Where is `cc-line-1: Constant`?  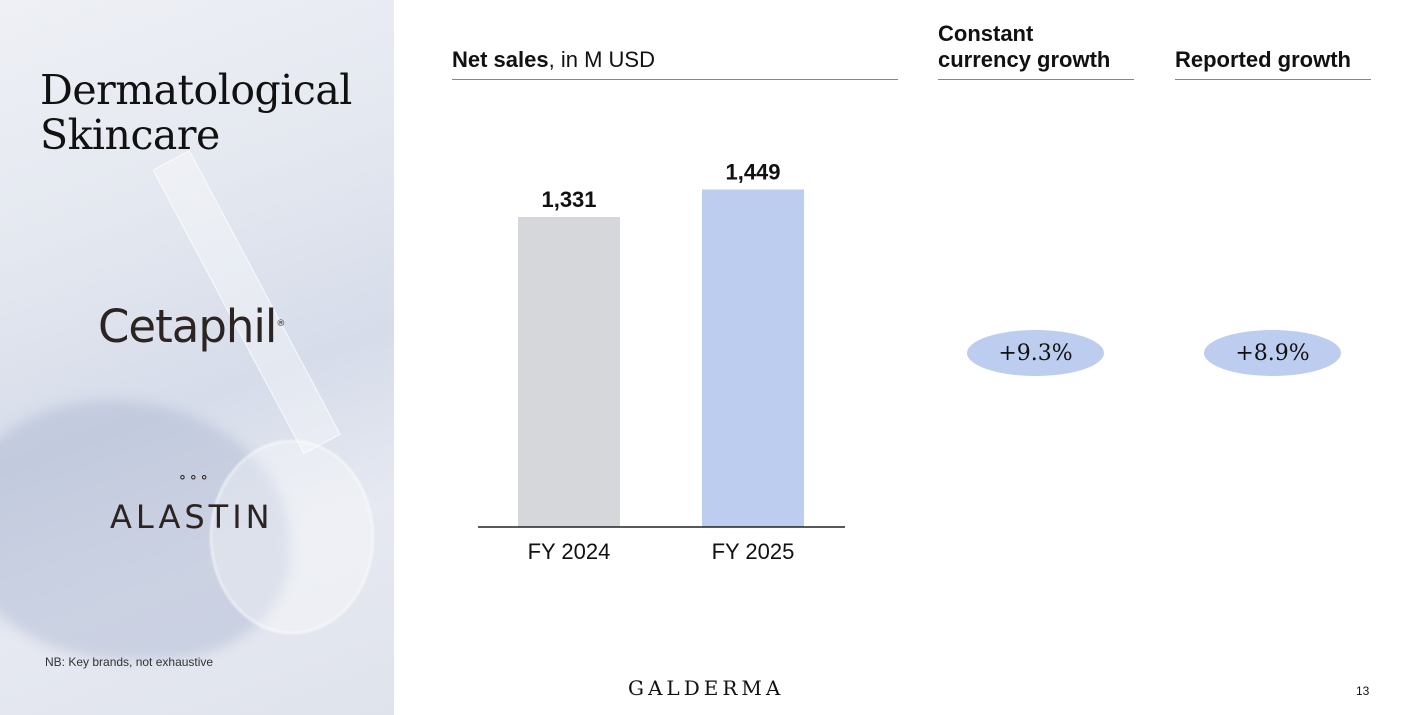
cc-line-1: Constant is located at coordinates (986, 33).